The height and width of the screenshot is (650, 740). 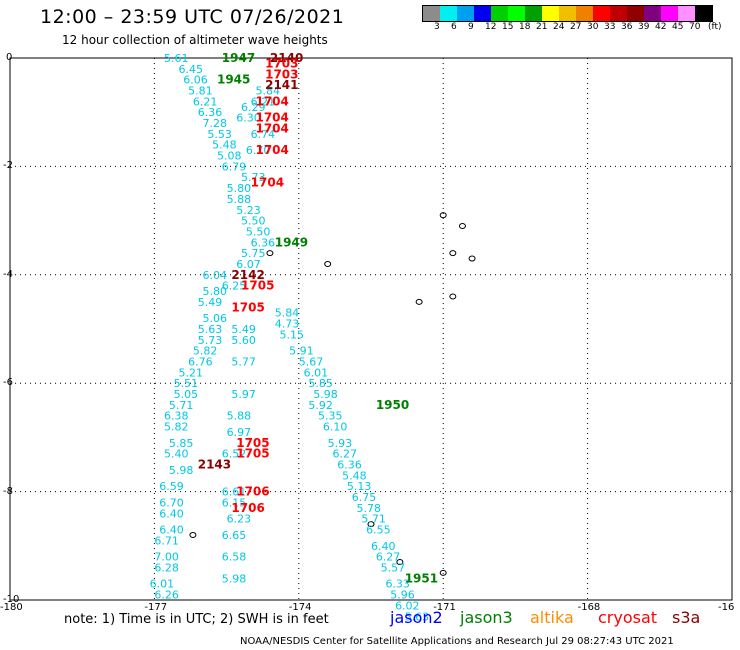 What do you see at coordinates (11, 599) in the screenshot?
I see `y-tick-label: -10` at bounding box center [11, 599].